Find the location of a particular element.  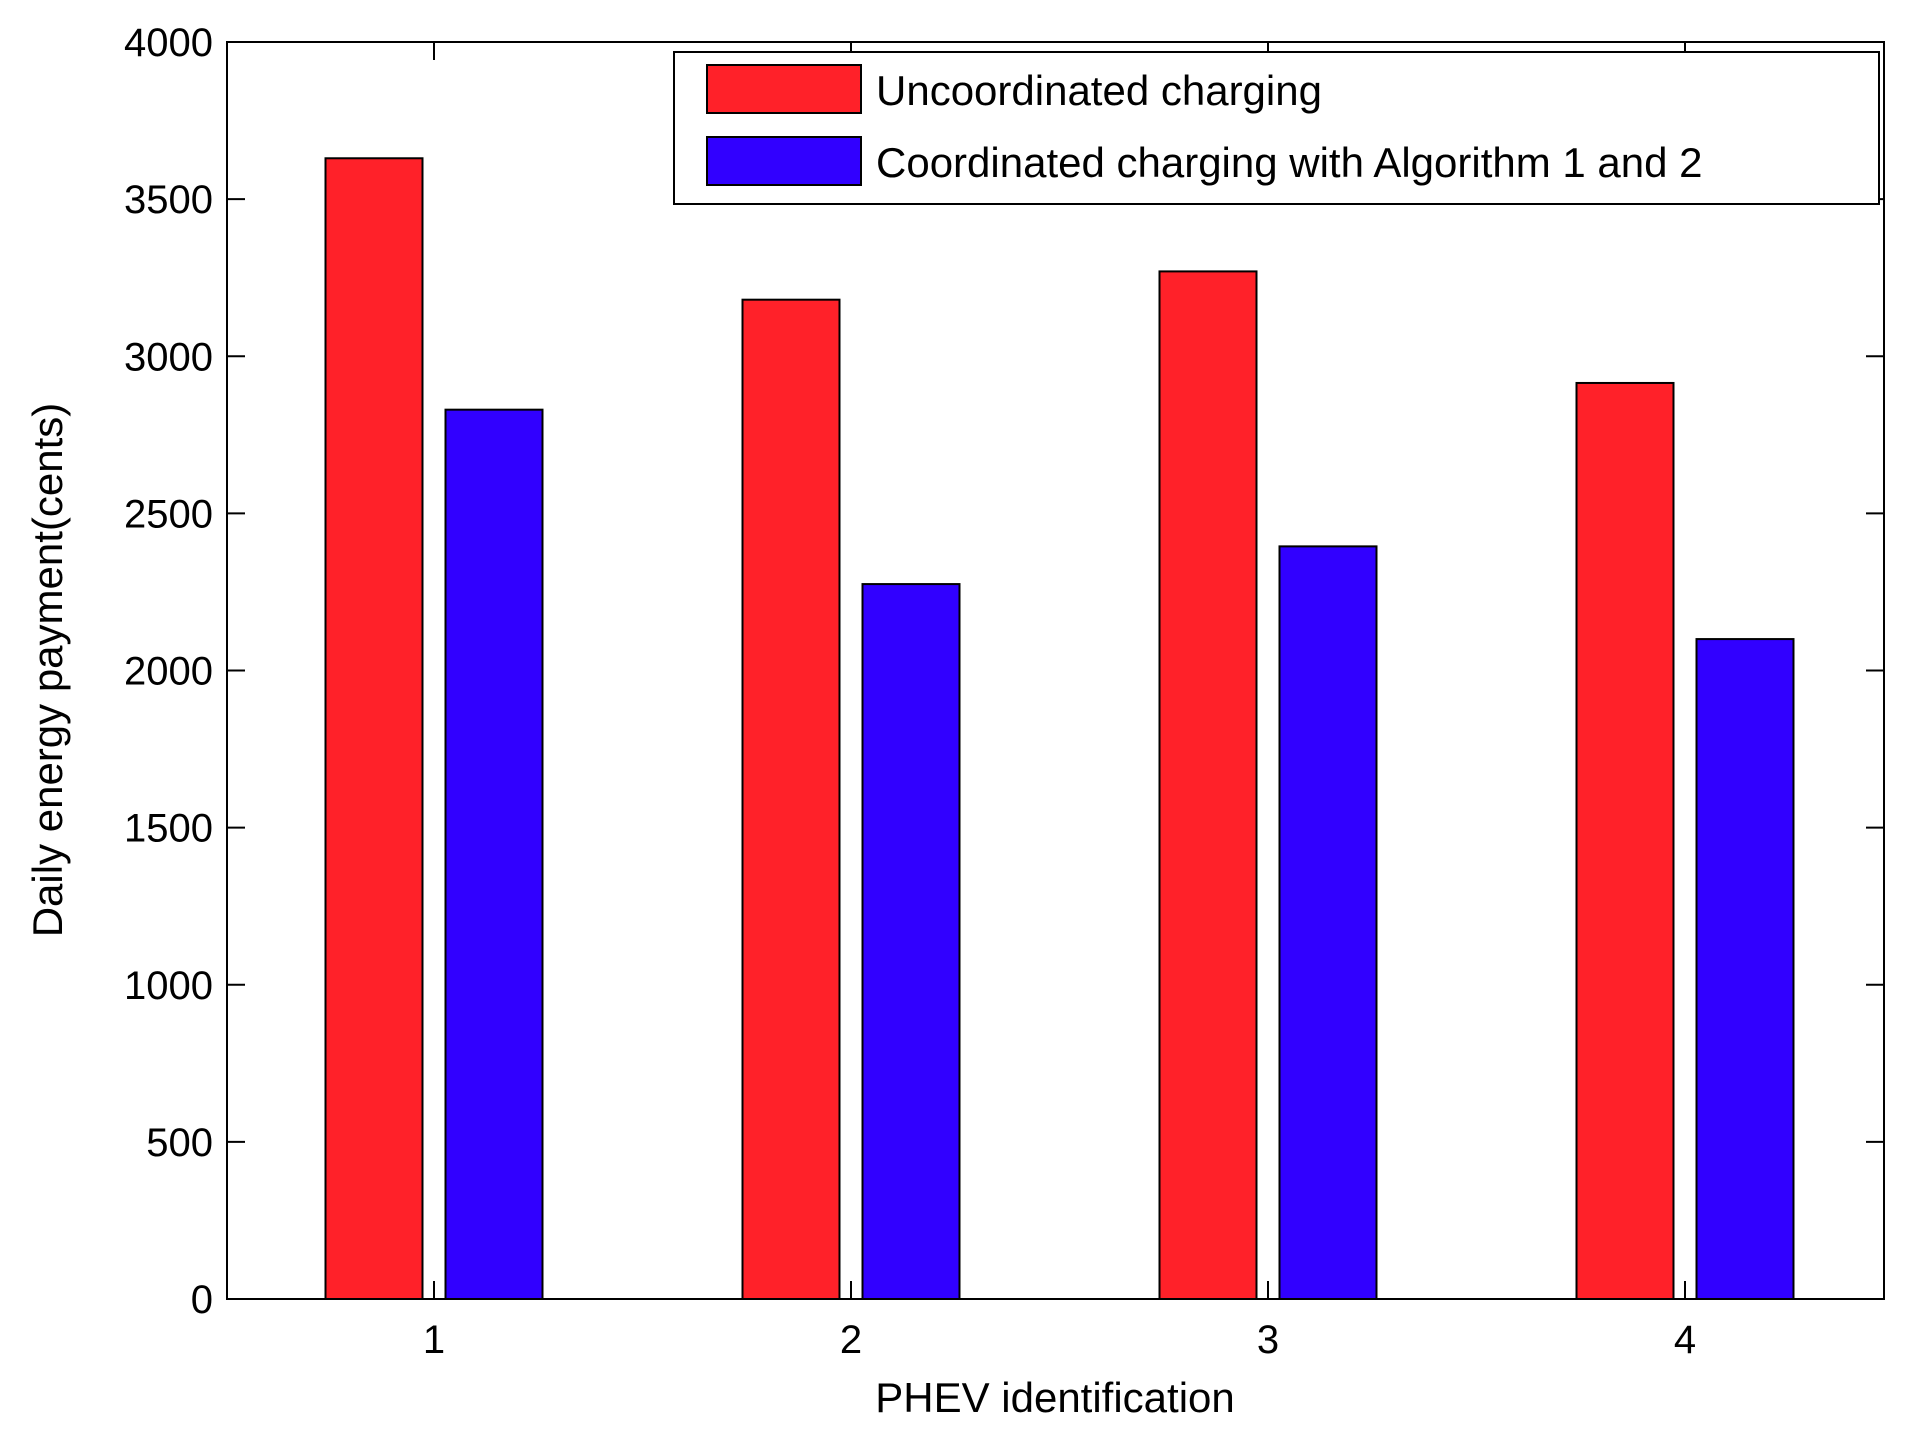

legend-swatch-coordinated is located at coordinates (784, 161).